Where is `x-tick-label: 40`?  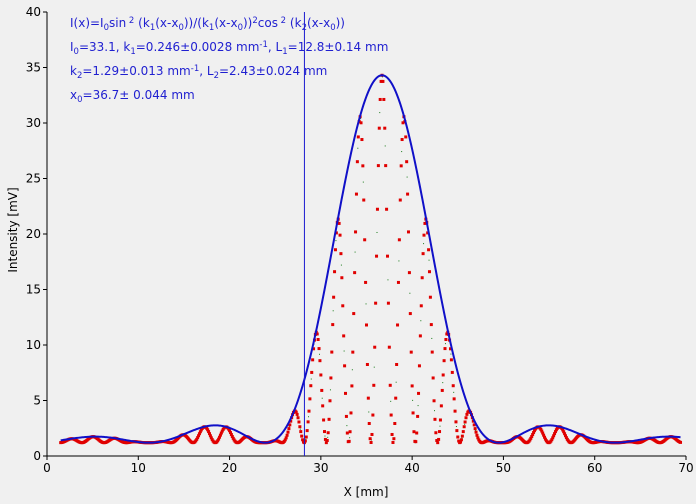 x-tick-label: 40 is located at coordinates (412, 468).